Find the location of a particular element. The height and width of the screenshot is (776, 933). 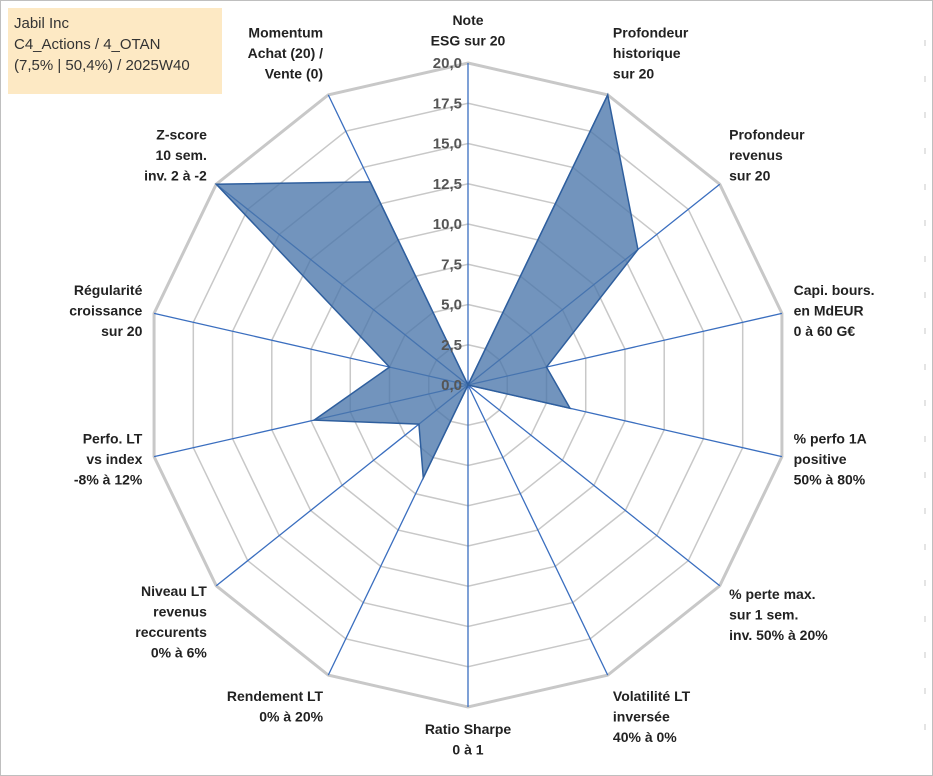

axis-label: % perfo 1A positive 50% à 80% is located at coordinates (830, 459).